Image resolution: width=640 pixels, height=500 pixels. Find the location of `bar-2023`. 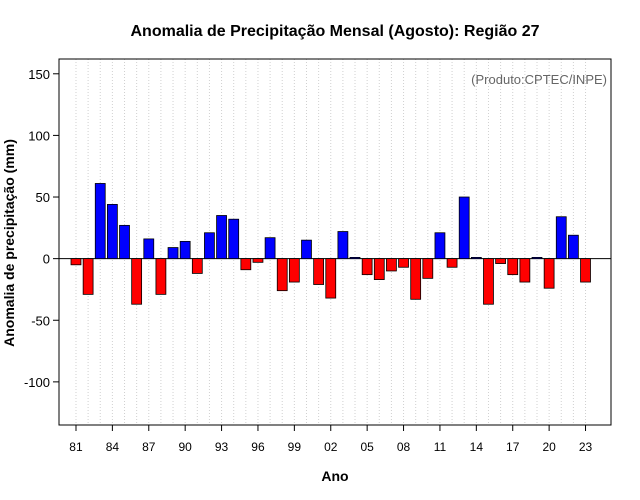

bar-2023 is located at coordinates (585, 270).